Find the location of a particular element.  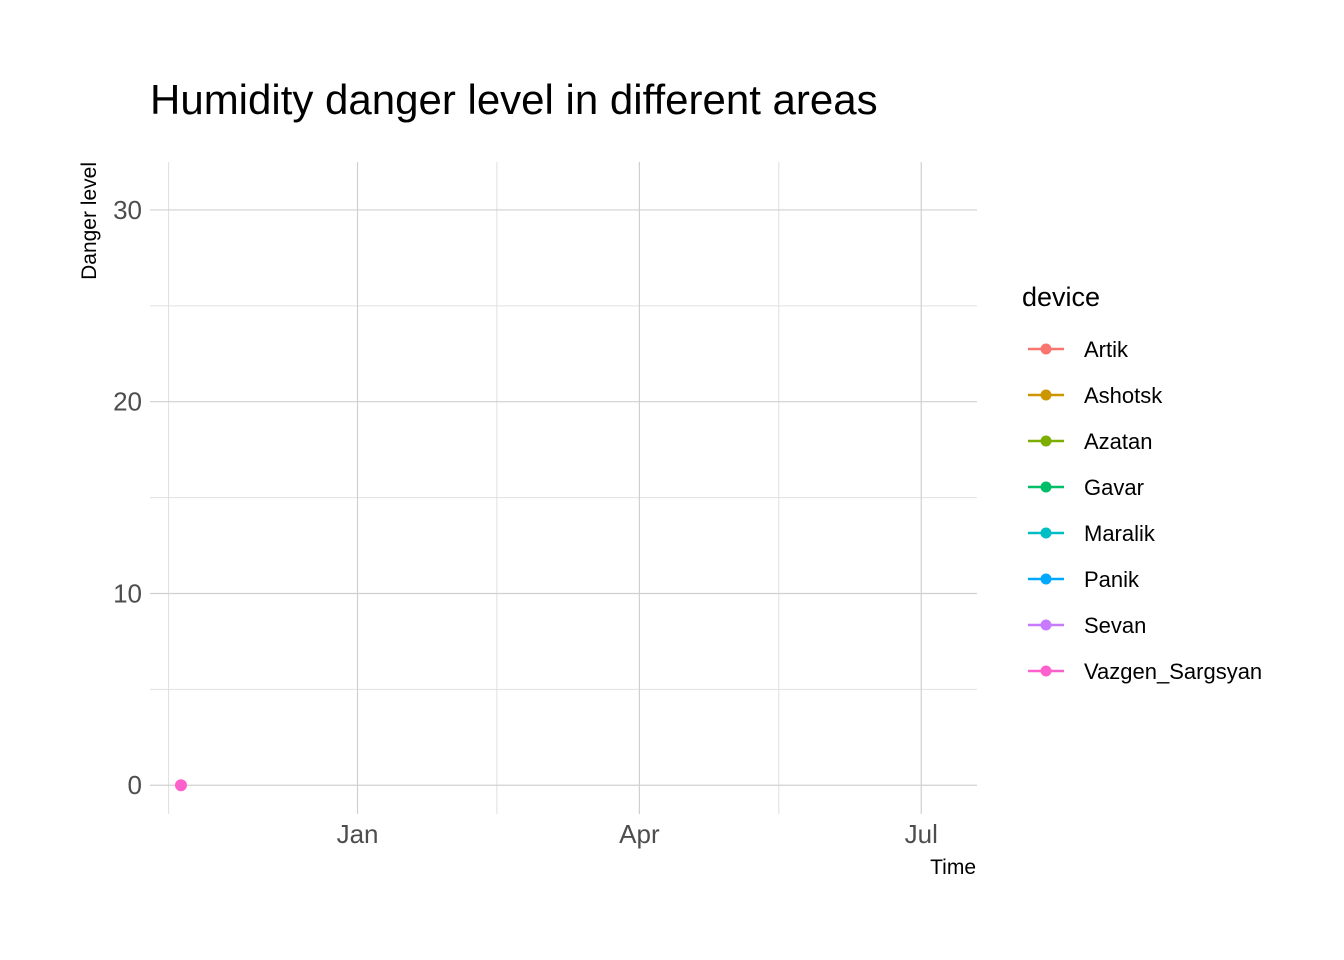

legend-item: Gavar is located at coordinates (1086, 487).